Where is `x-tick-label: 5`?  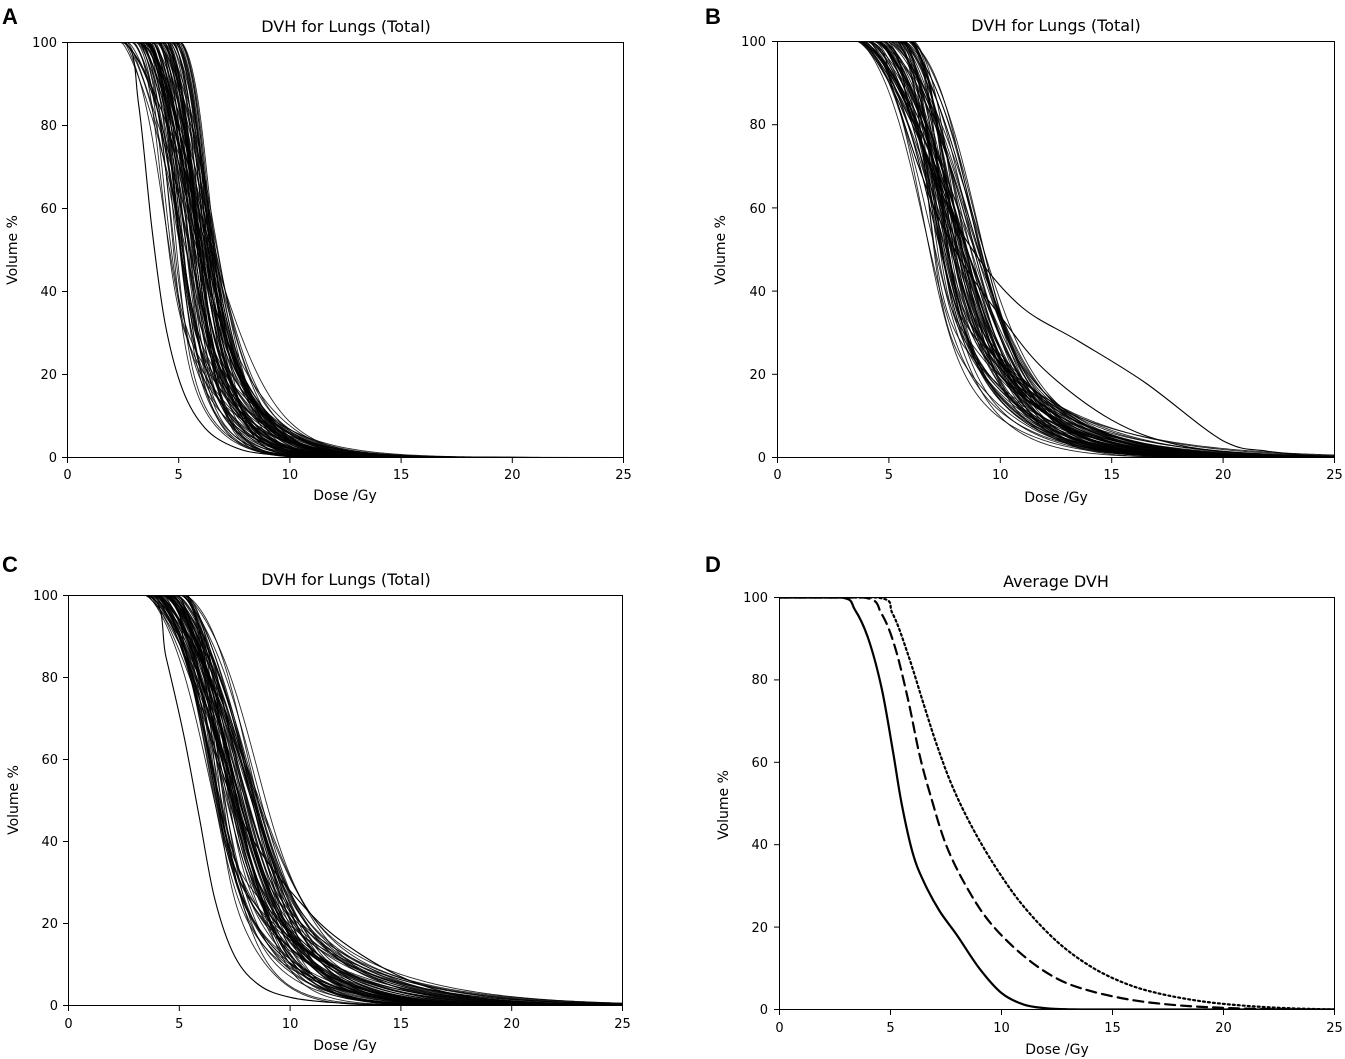 x-tick-label: 5 is located at coordinates (179, 475).